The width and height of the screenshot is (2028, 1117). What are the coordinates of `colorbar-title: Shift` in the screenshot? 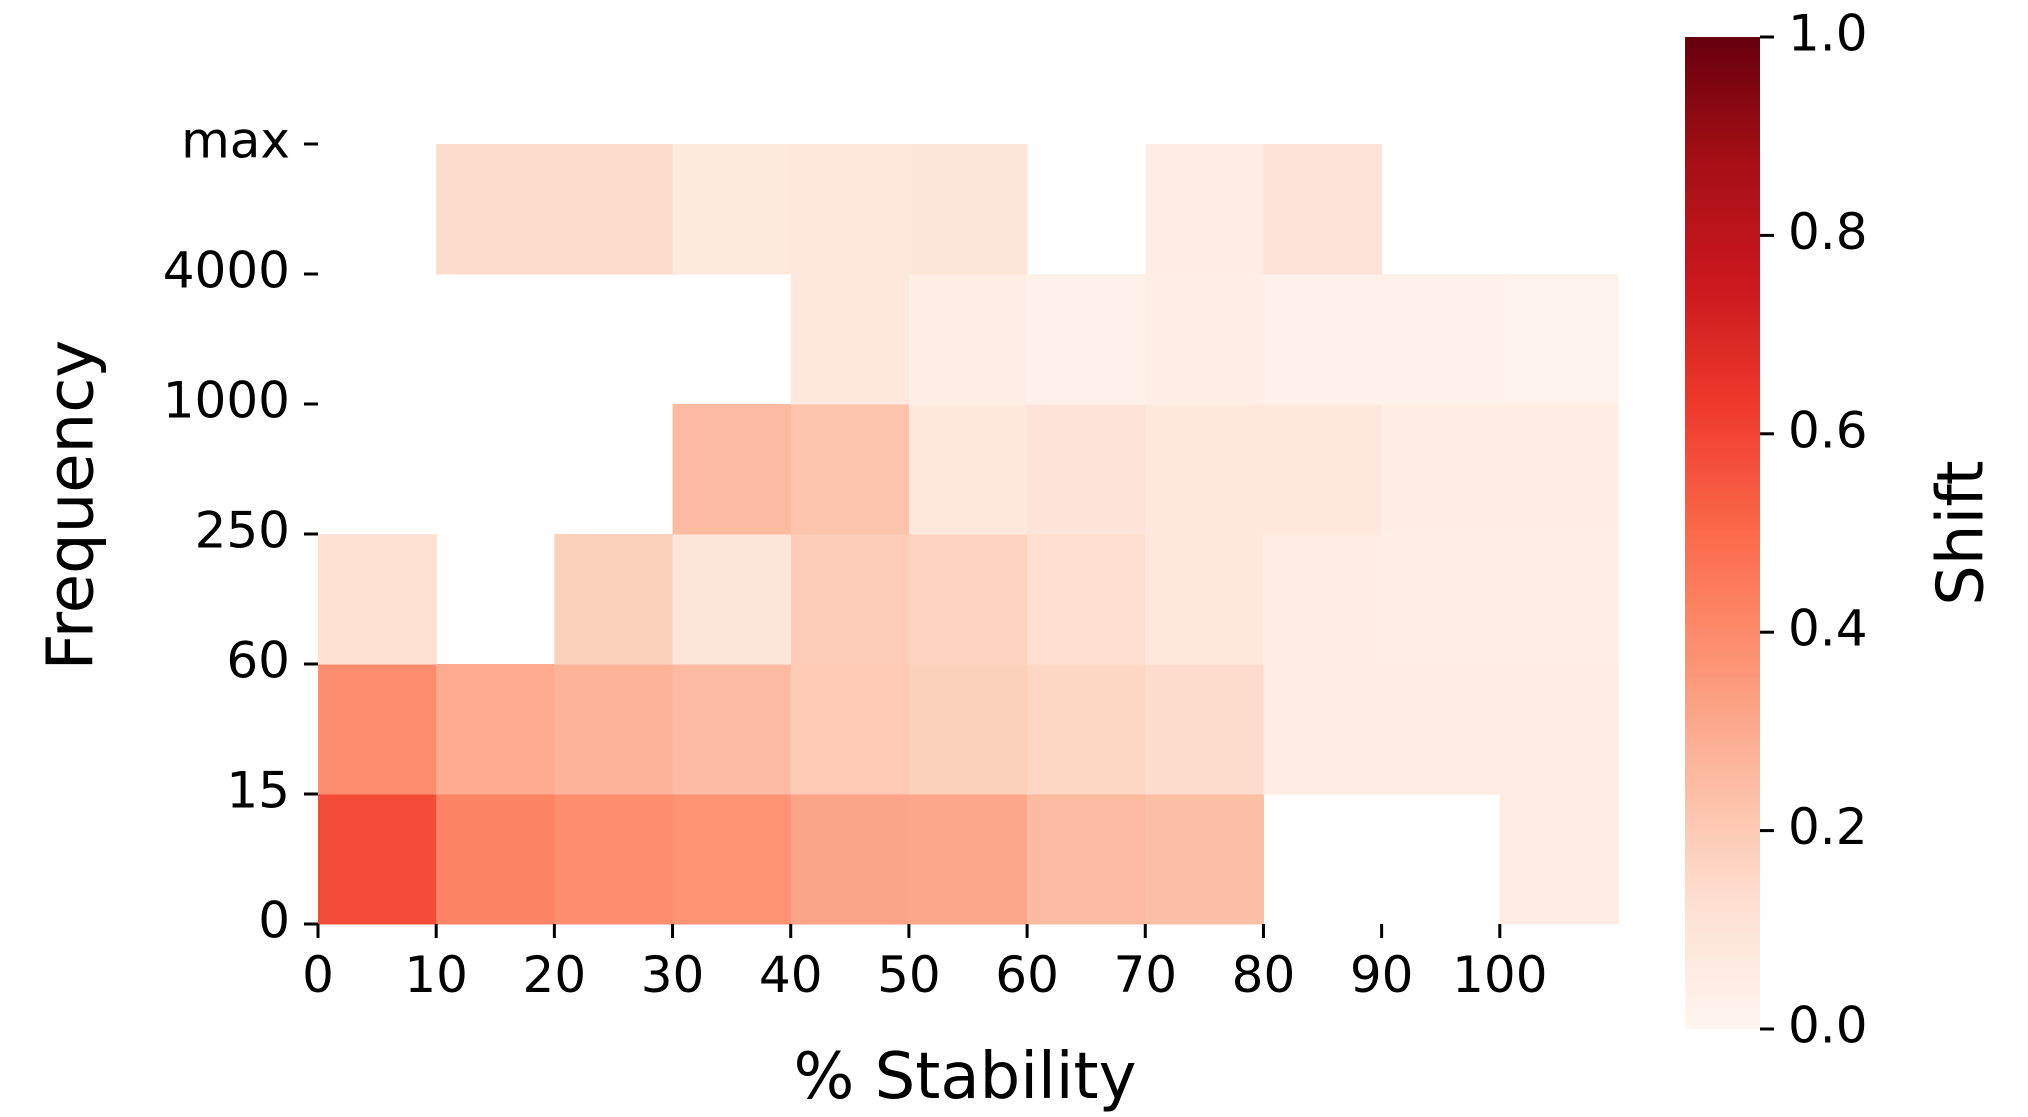 It's located at (1962, 532).